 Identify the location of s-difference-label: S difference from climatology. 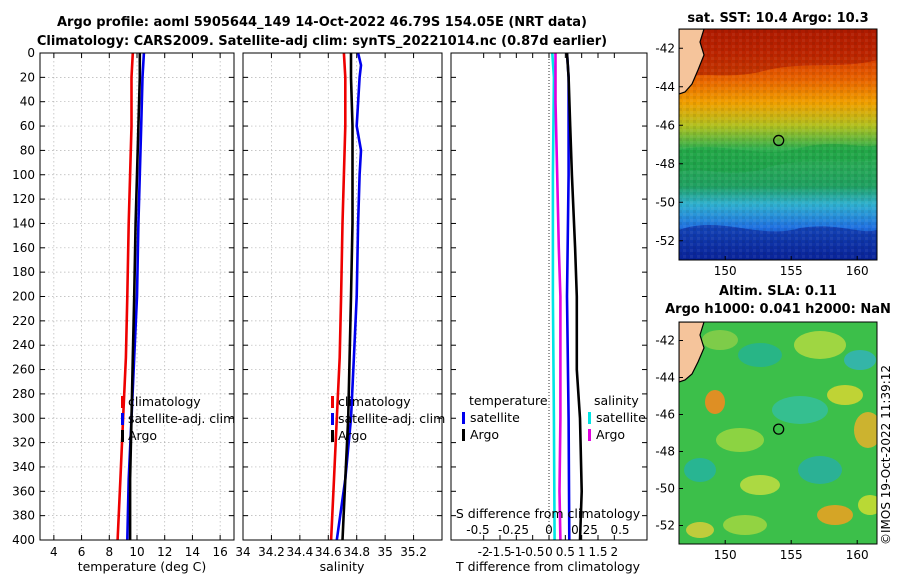
(548, 513).